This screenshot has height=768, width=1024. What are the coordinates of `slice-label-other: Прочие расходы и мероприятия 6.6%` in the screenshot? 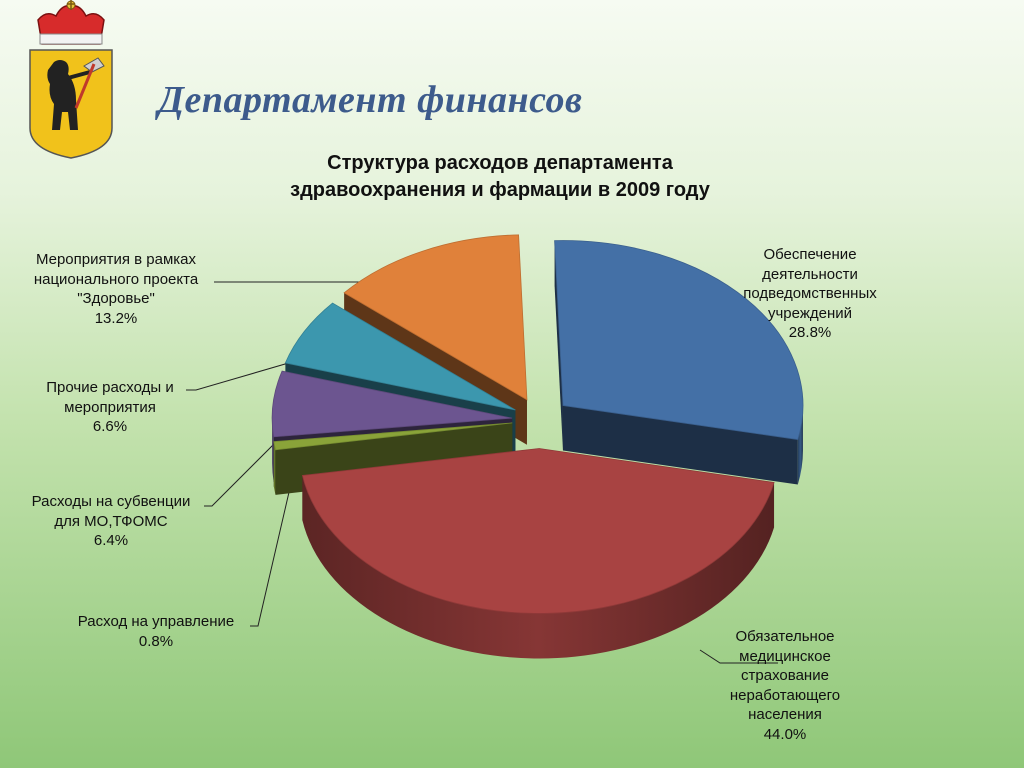 It's located at (110, 407).